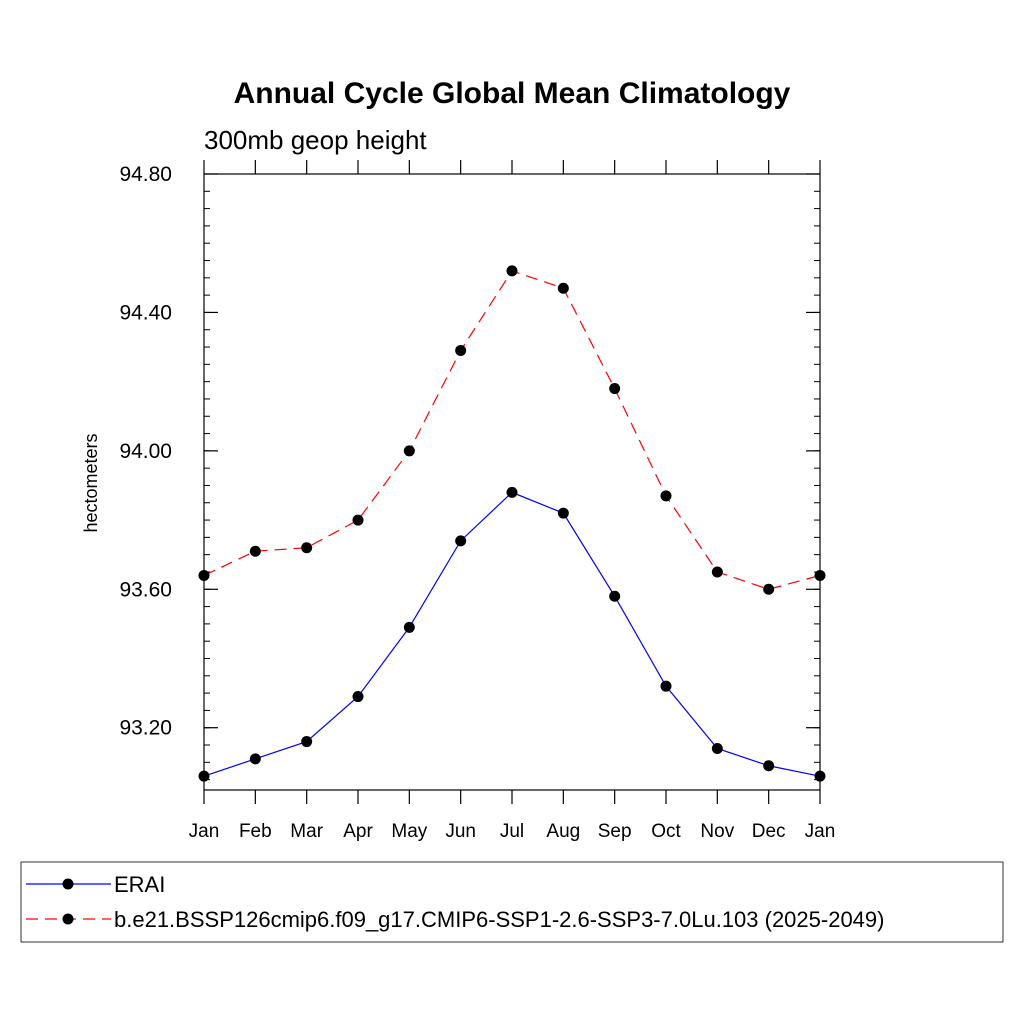 Image resolution: width=1024 pixels, height=1029 pixels. Describe the element at coordinates (91, 482) in the screenshot. I see `y-axis-label: hectometers` at that location.